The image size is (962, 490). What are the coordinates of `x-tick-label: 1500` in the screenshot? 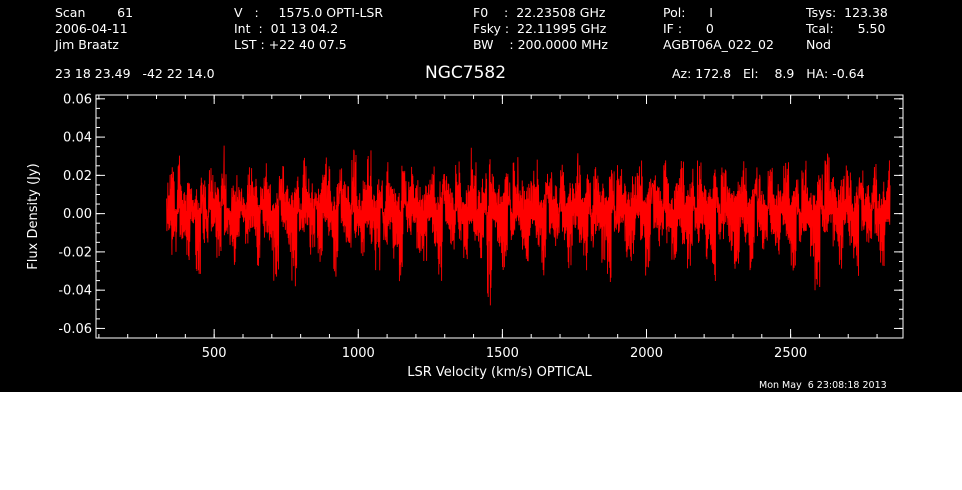 It's located at (502, 353).